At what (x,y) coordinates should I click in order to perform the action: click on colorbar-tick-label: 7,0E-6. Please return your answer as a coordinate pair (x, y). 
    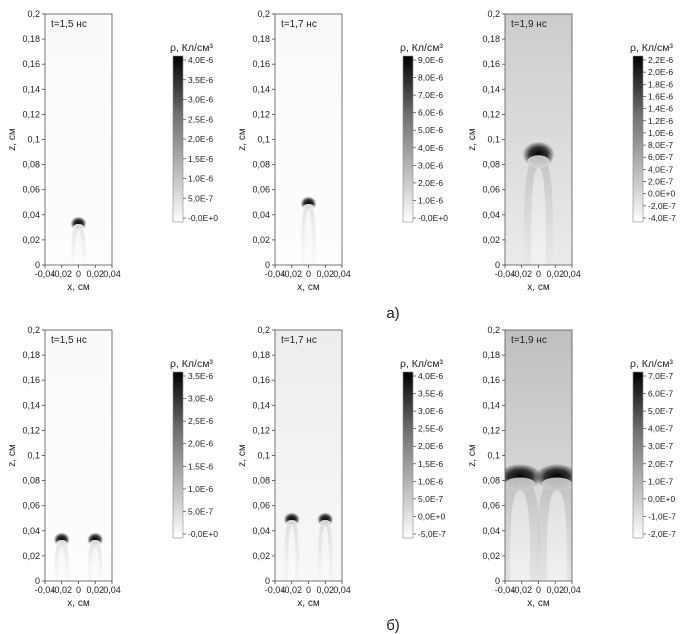
    Looking at the image, I should click on (430, 95).